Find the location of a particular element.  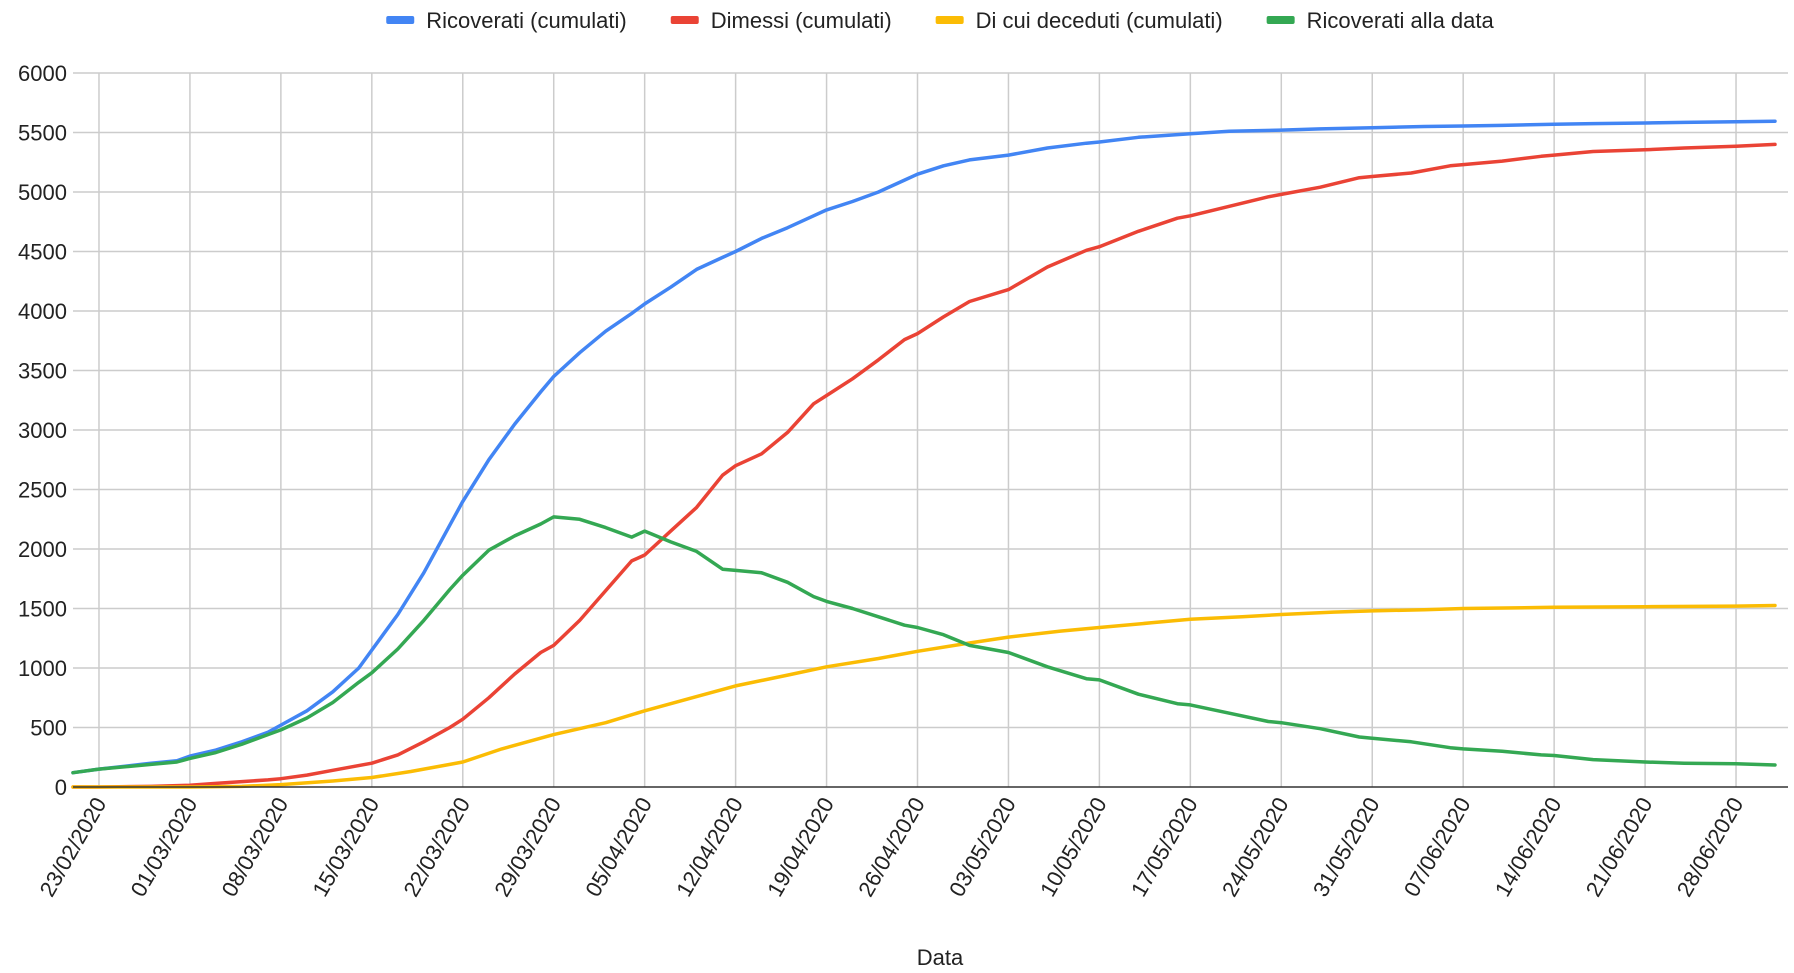

y-tick-label: 2000 is located at coordinates (42, 549).